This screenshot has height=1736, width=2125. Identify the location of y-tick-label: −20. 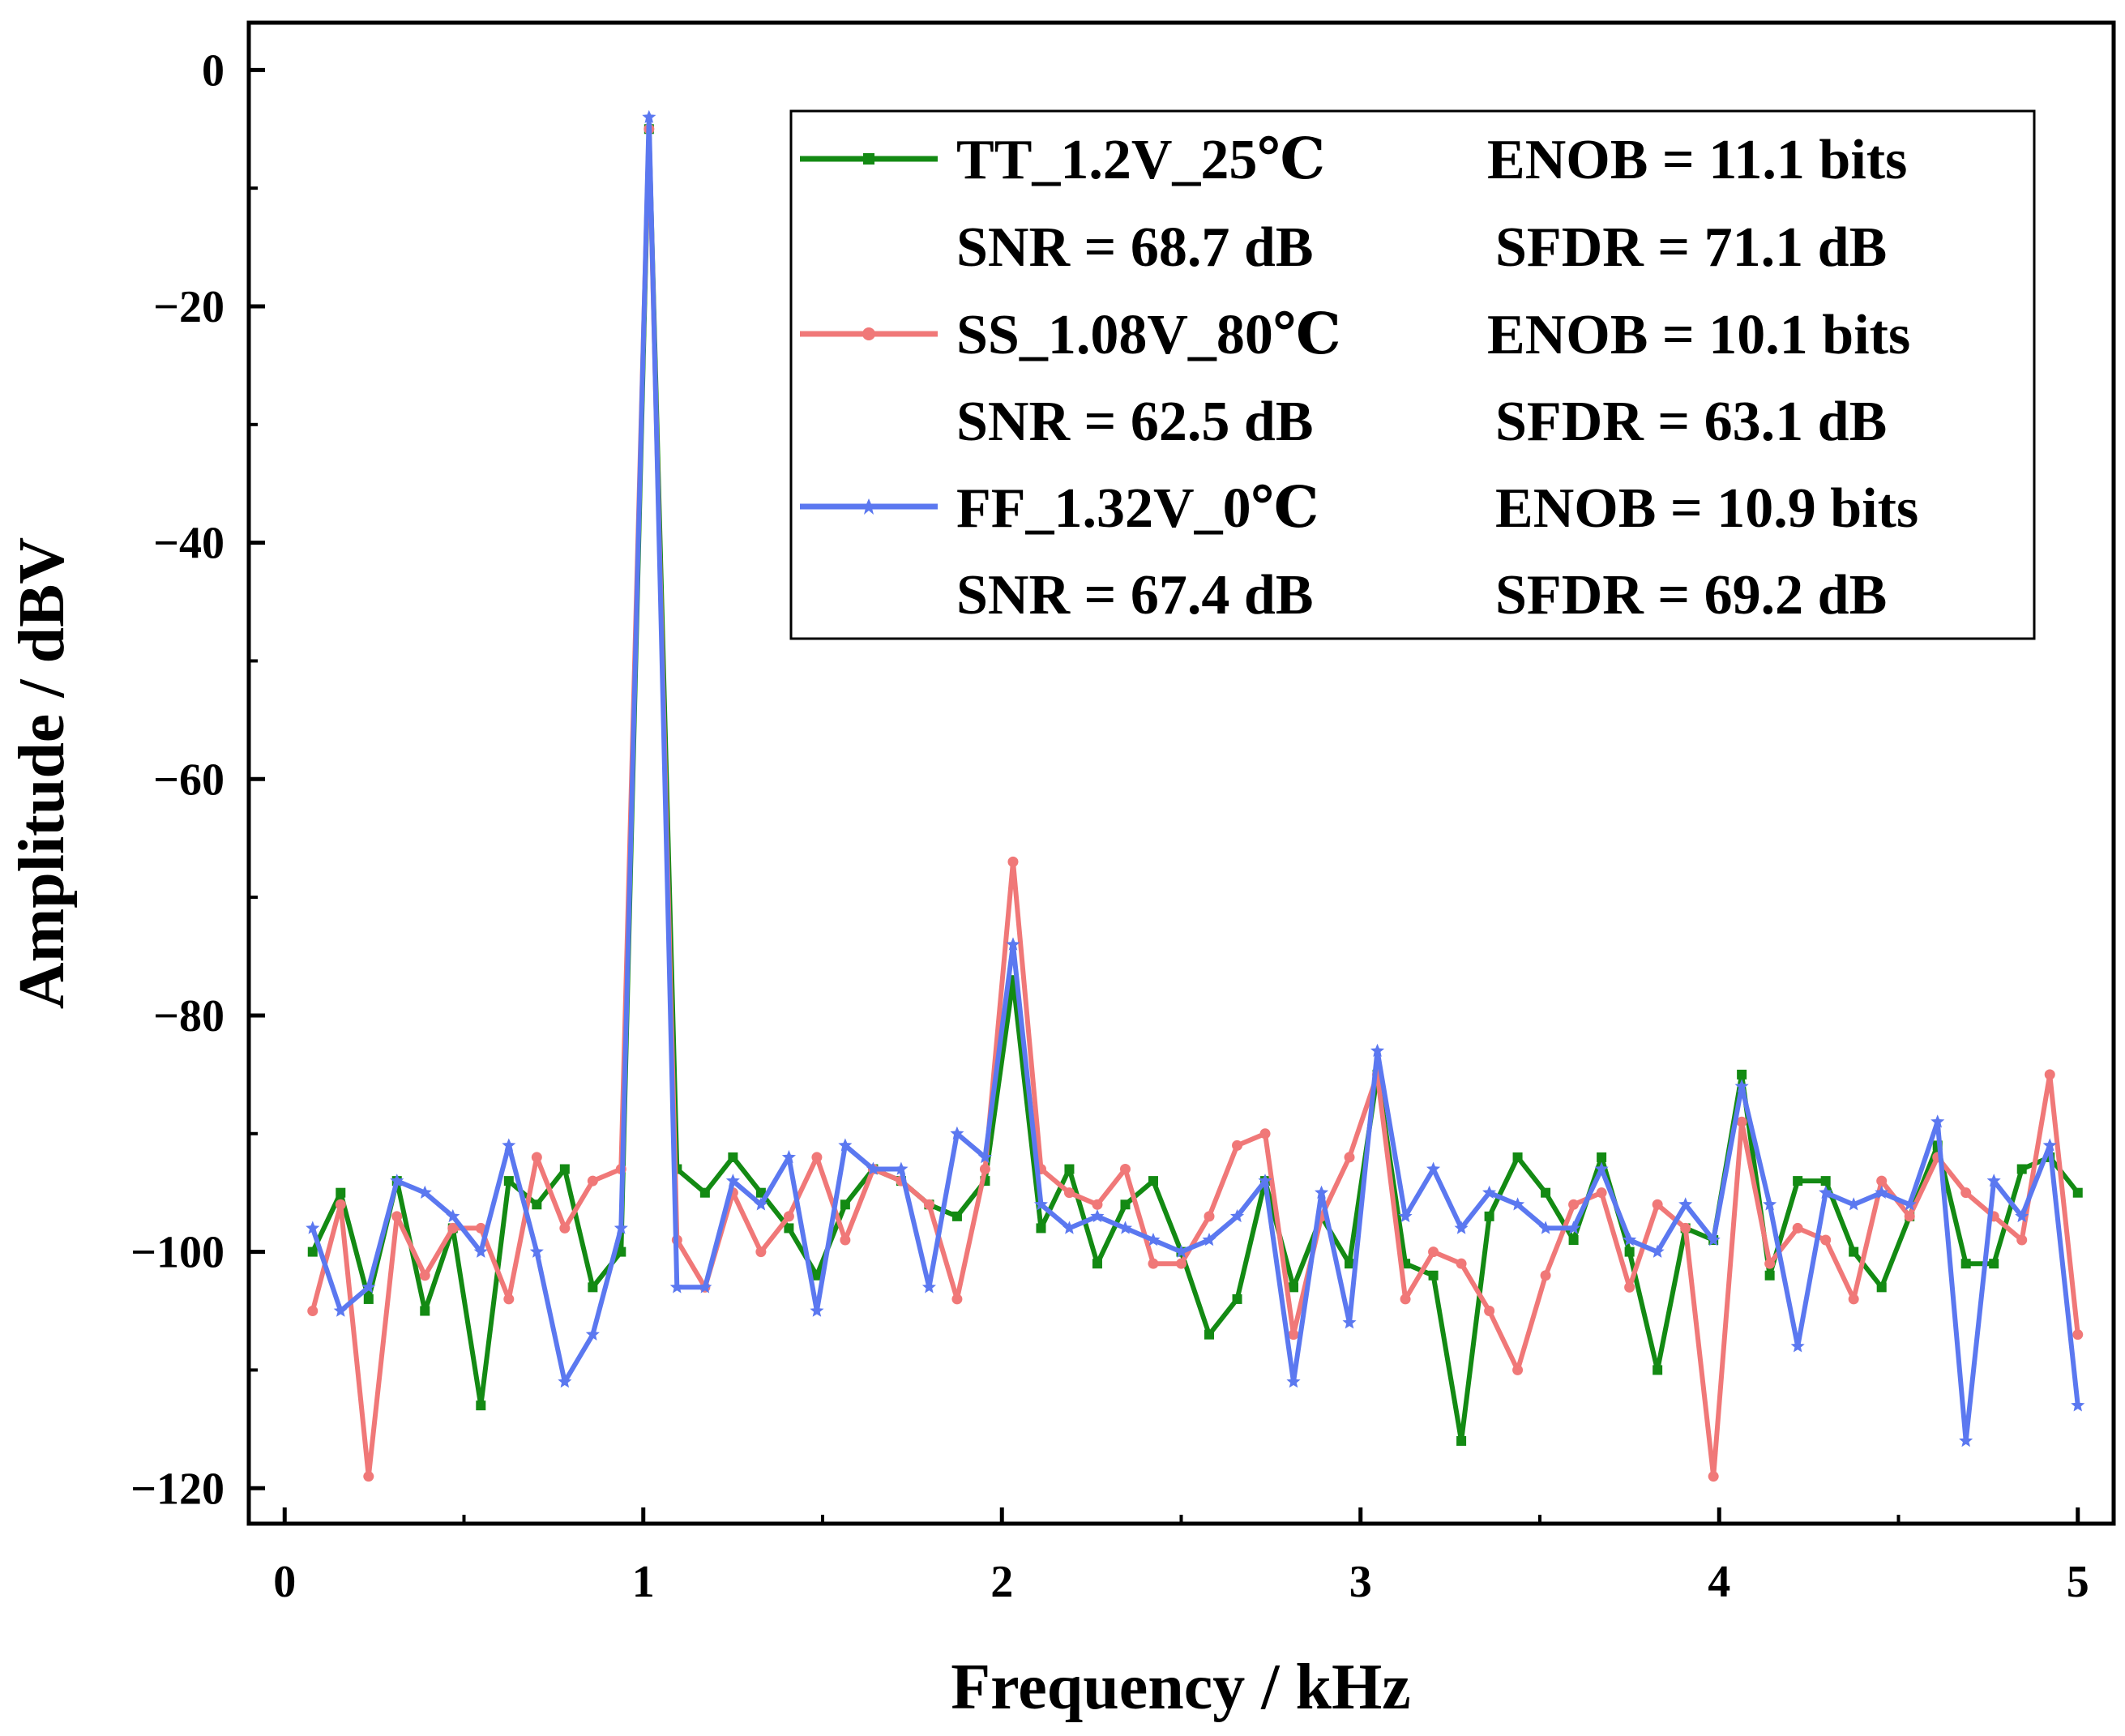
(188, 307).